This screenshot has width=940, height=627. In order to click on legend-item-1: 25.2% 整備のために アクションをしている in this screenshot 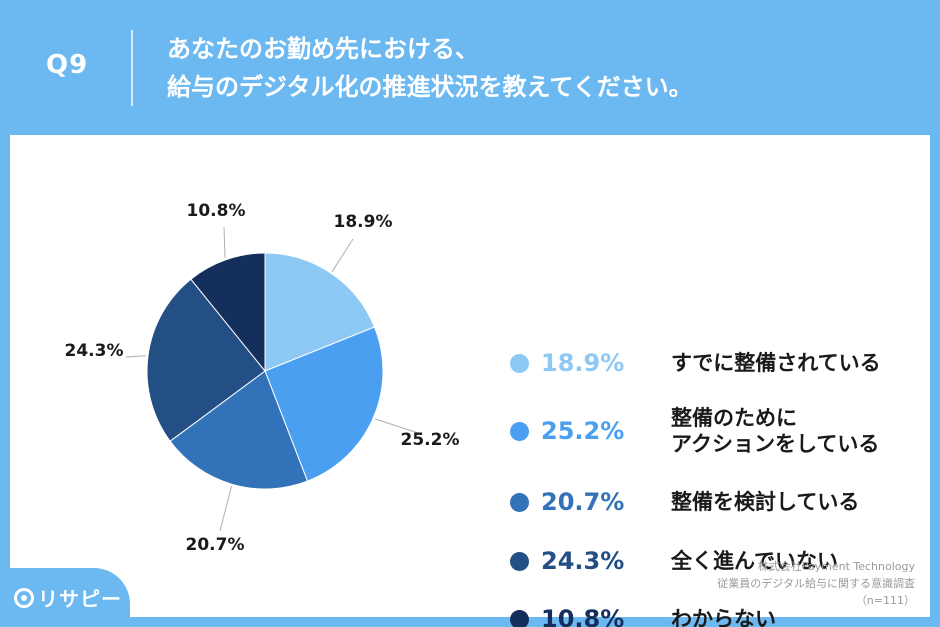, I will do `click(720, 431)`.